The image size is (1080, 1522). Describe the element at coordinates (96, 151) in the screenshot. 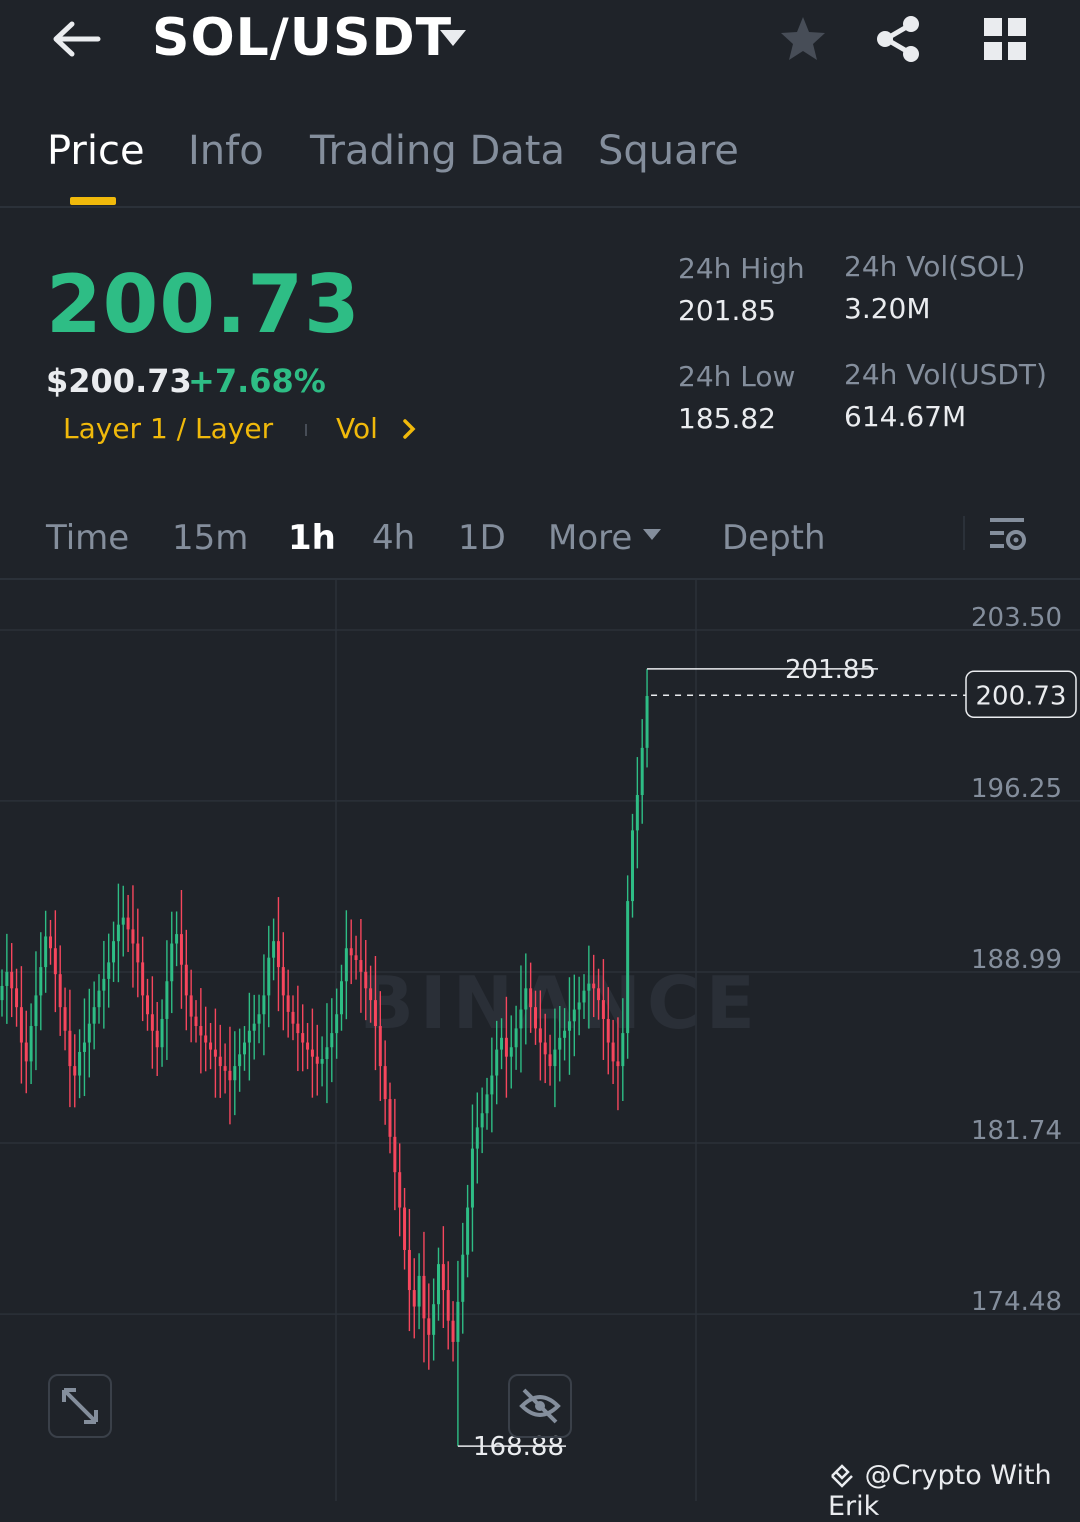

I see `tab-price: Price` at that location.